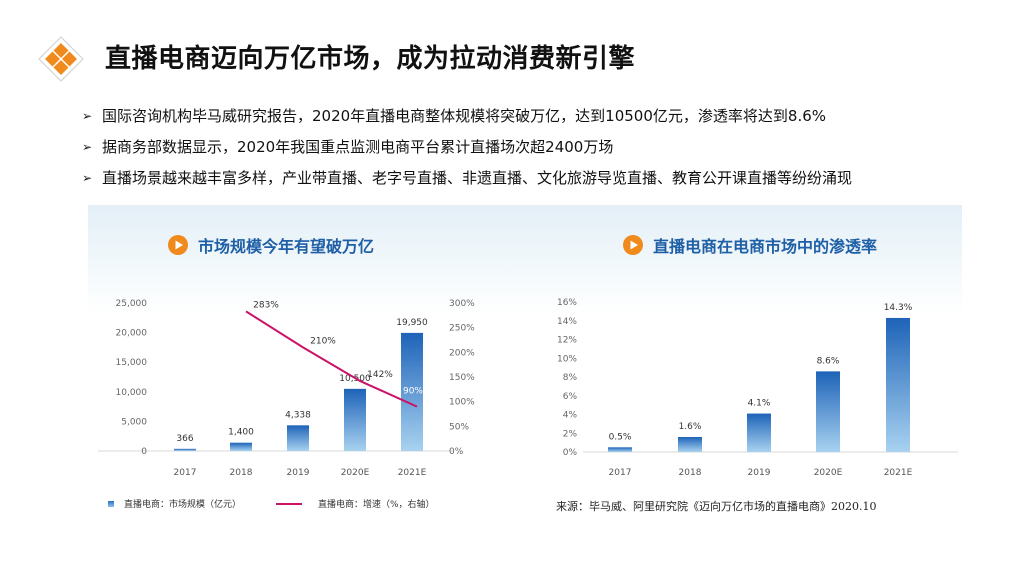 The width and height of the screenshot is (1024, 576). I want to click on legend-bar-label: 直播电商：市场规模（亿元）, so click(183, 505).